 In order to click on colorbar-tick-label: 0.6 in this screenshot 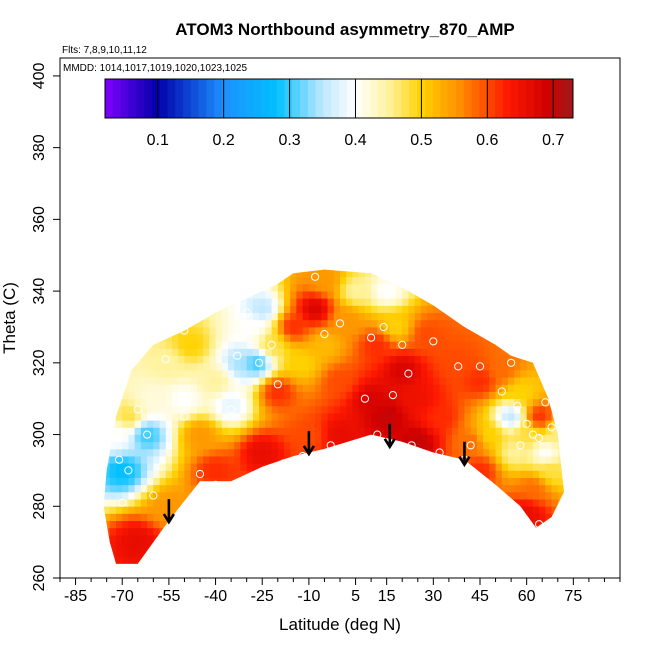, I will do `click(487, 140)`.